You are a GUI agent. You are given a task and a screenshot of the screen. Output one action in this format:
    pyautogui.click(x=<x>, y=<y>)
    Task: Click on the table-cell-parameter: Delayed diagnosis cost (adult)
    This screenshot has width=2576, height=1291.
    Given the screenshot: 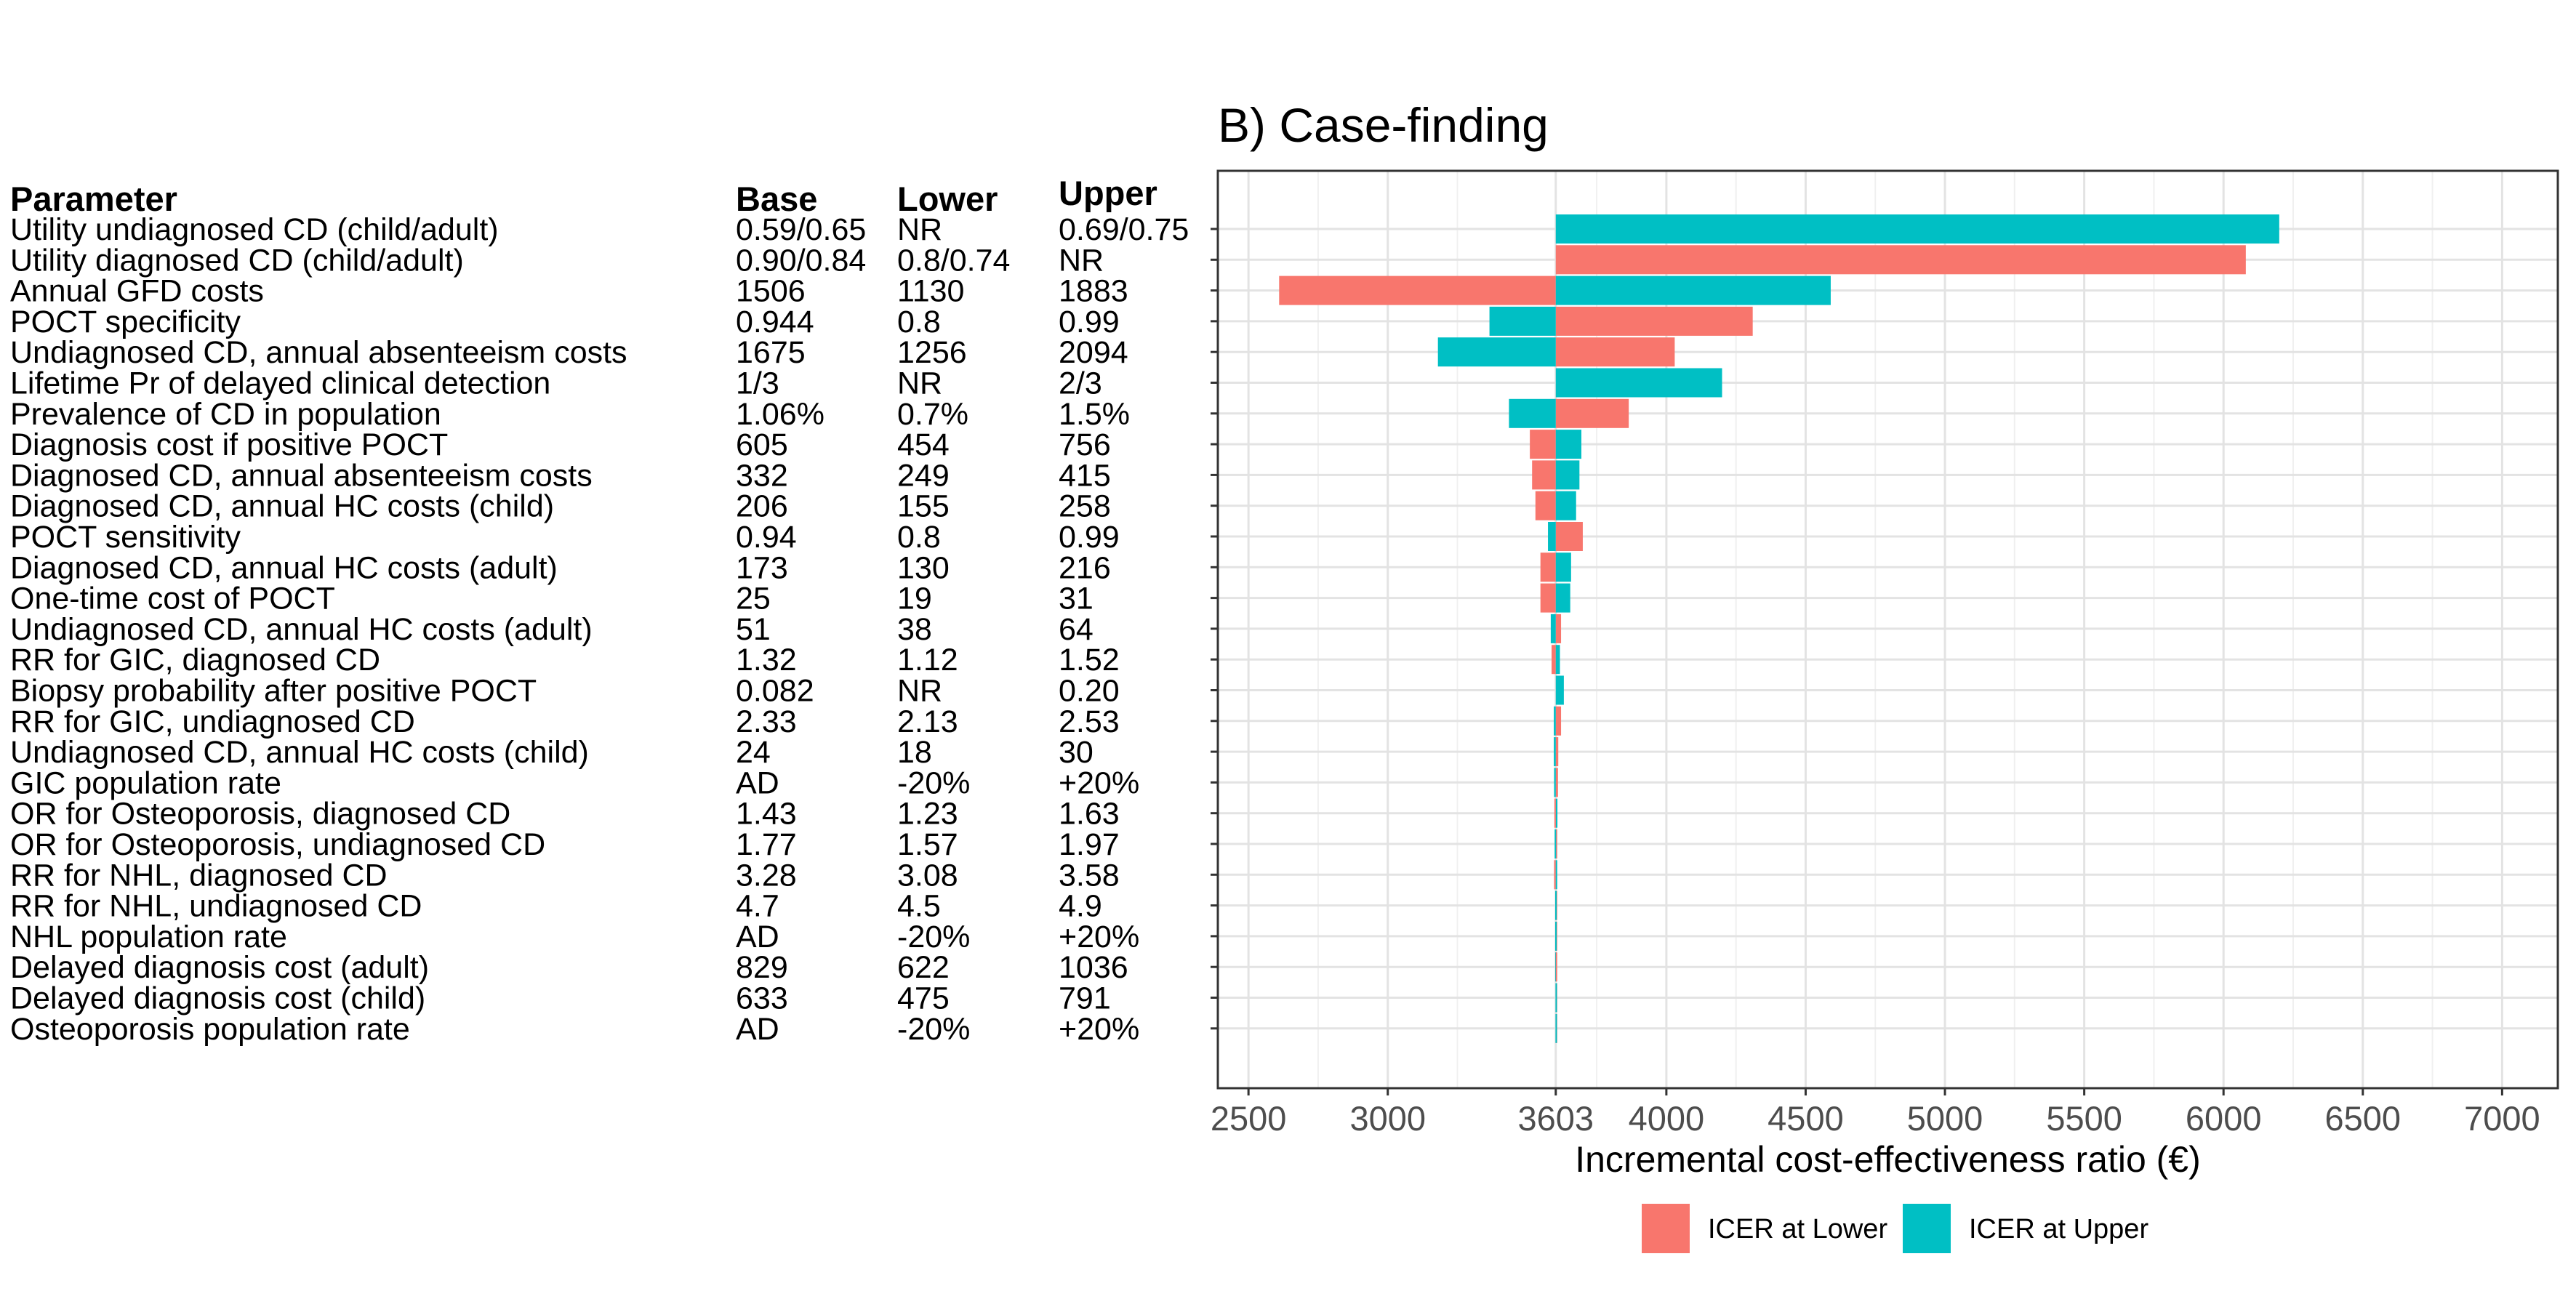 What is the action you would take?
    pyautogui.click(x=220, y=967)
    